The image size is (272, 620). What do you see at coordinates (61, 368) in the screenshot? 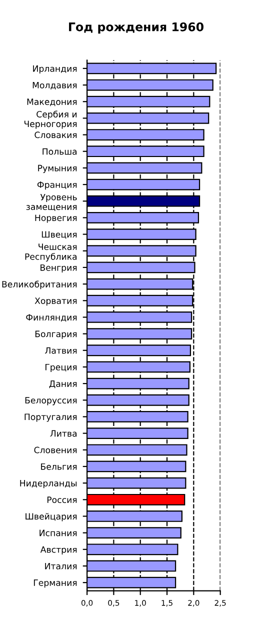
I see `y-tick-label: Греция` at bounding box center [61, 368].